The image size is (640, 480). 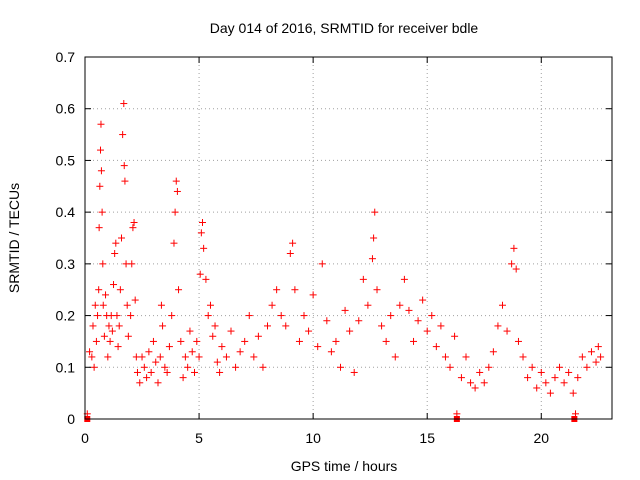 What do you see at coordinates (14, 238) in the screenshot?
I see `y-axis-label: SRMTID / TECUs` at bounding box center [14, 238].